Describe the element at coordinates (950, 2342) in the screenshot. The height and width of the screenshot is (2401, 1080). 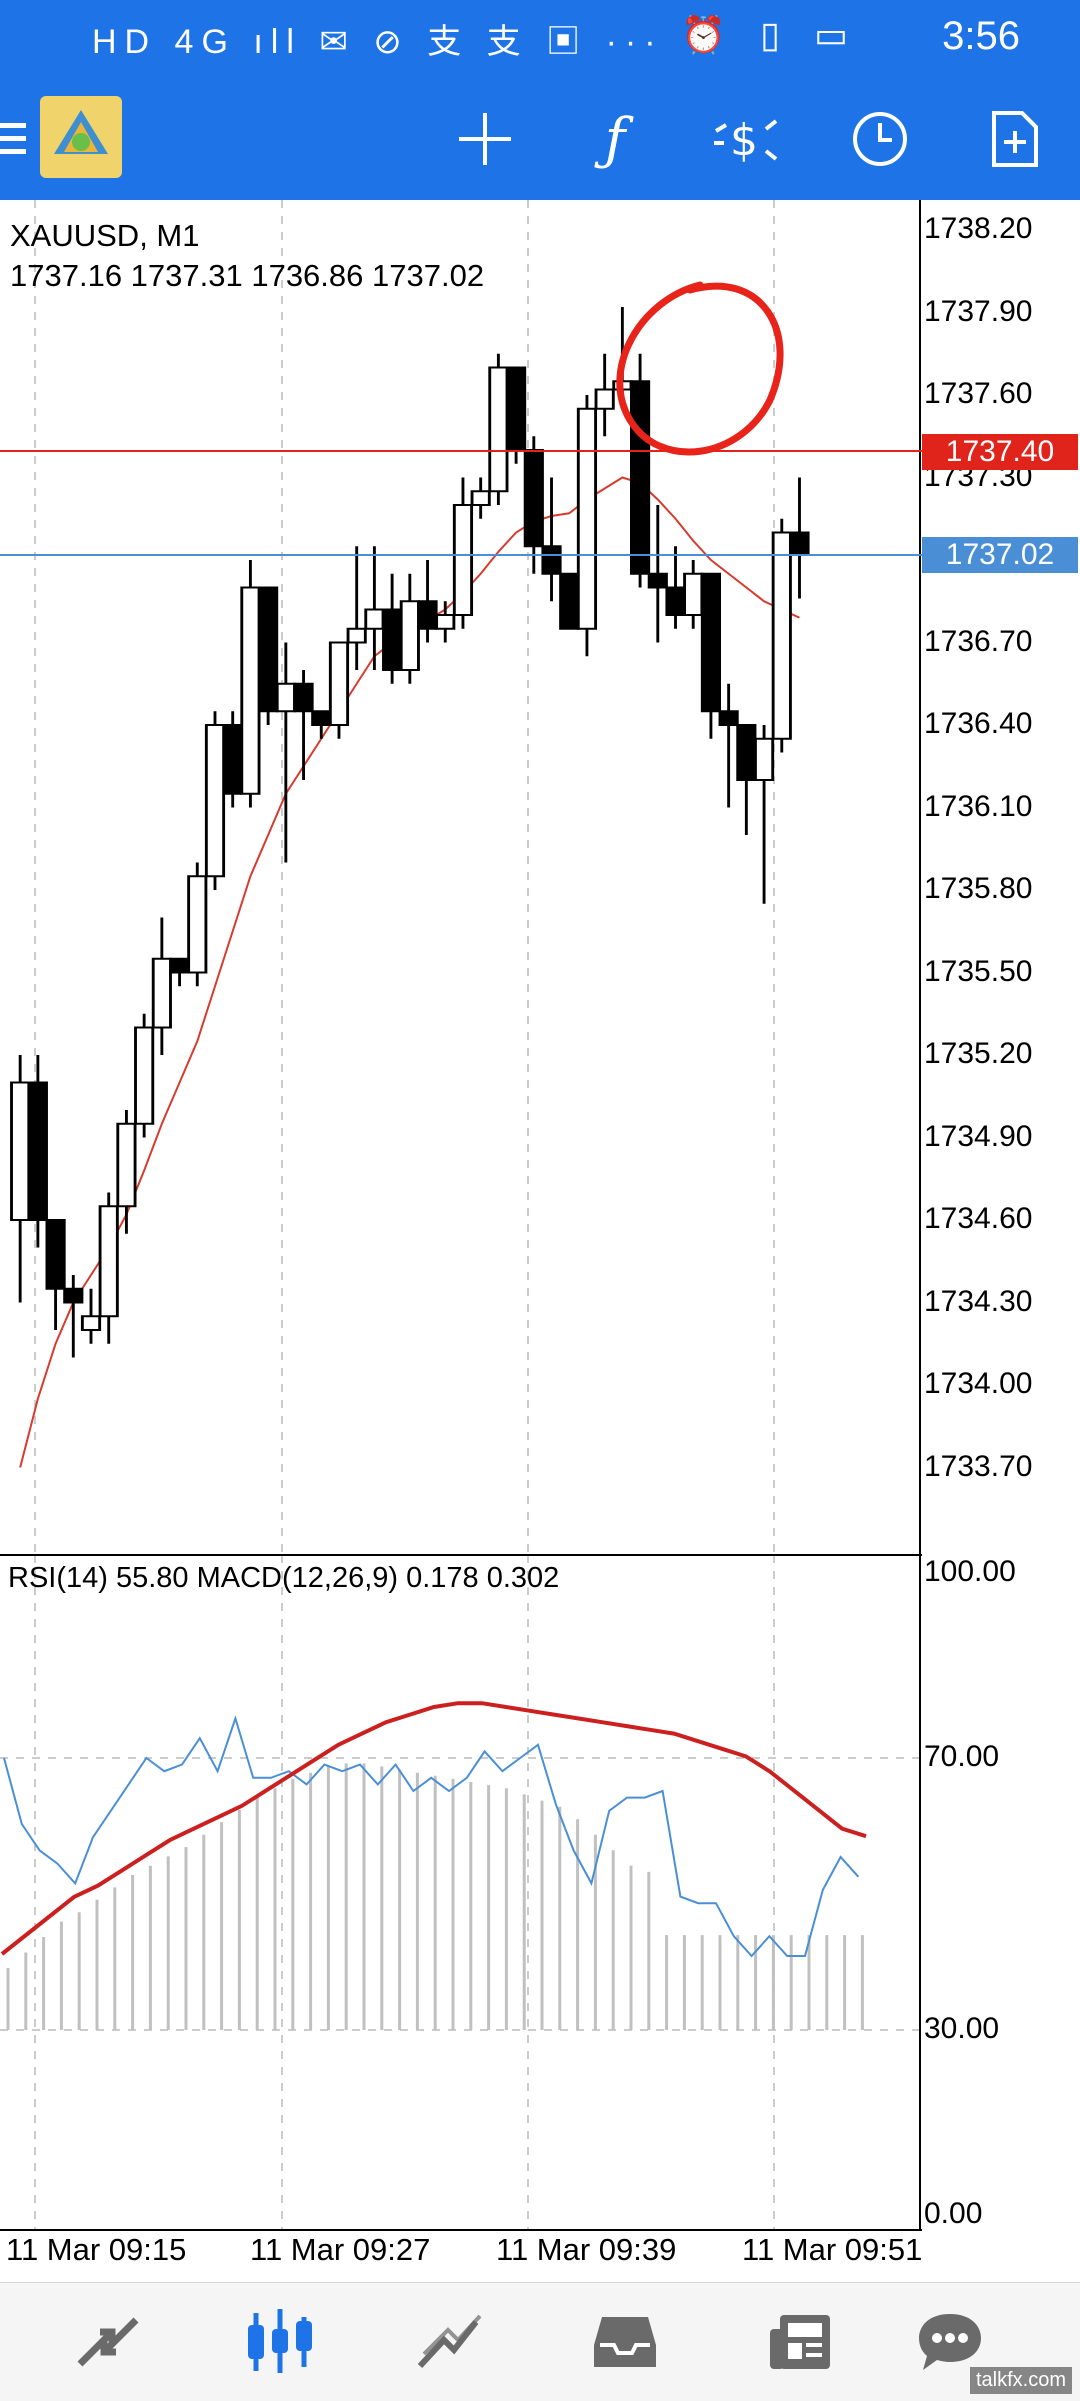
I see `messages-icon` at that location.